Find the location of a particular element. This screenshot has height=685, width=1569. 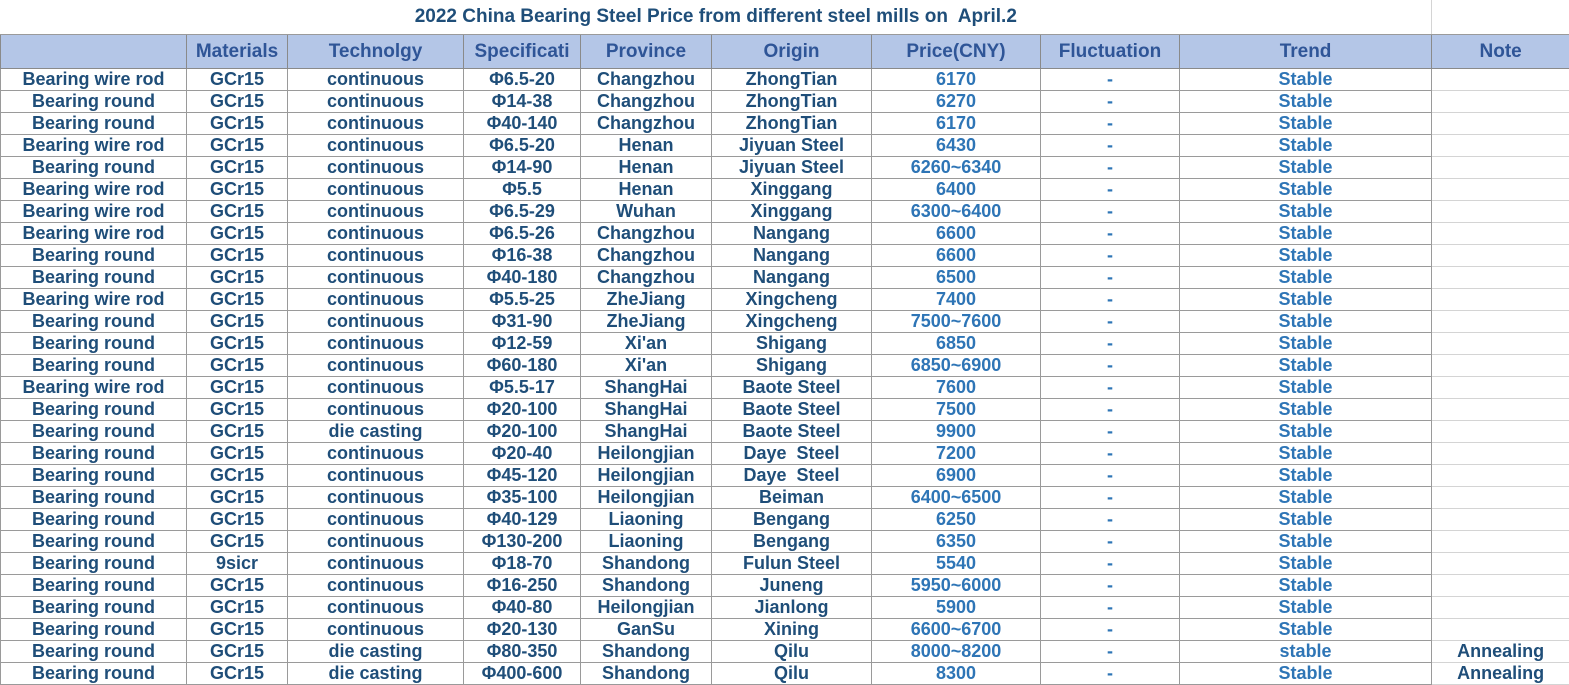

table-cell: 7500 is located at coordinates (956, 410).